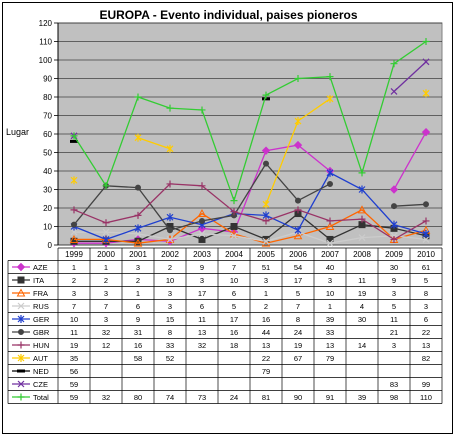 This screenshot has width=457, height=438. I want to click on series-hun-table-value: 19, so click(74, 345).